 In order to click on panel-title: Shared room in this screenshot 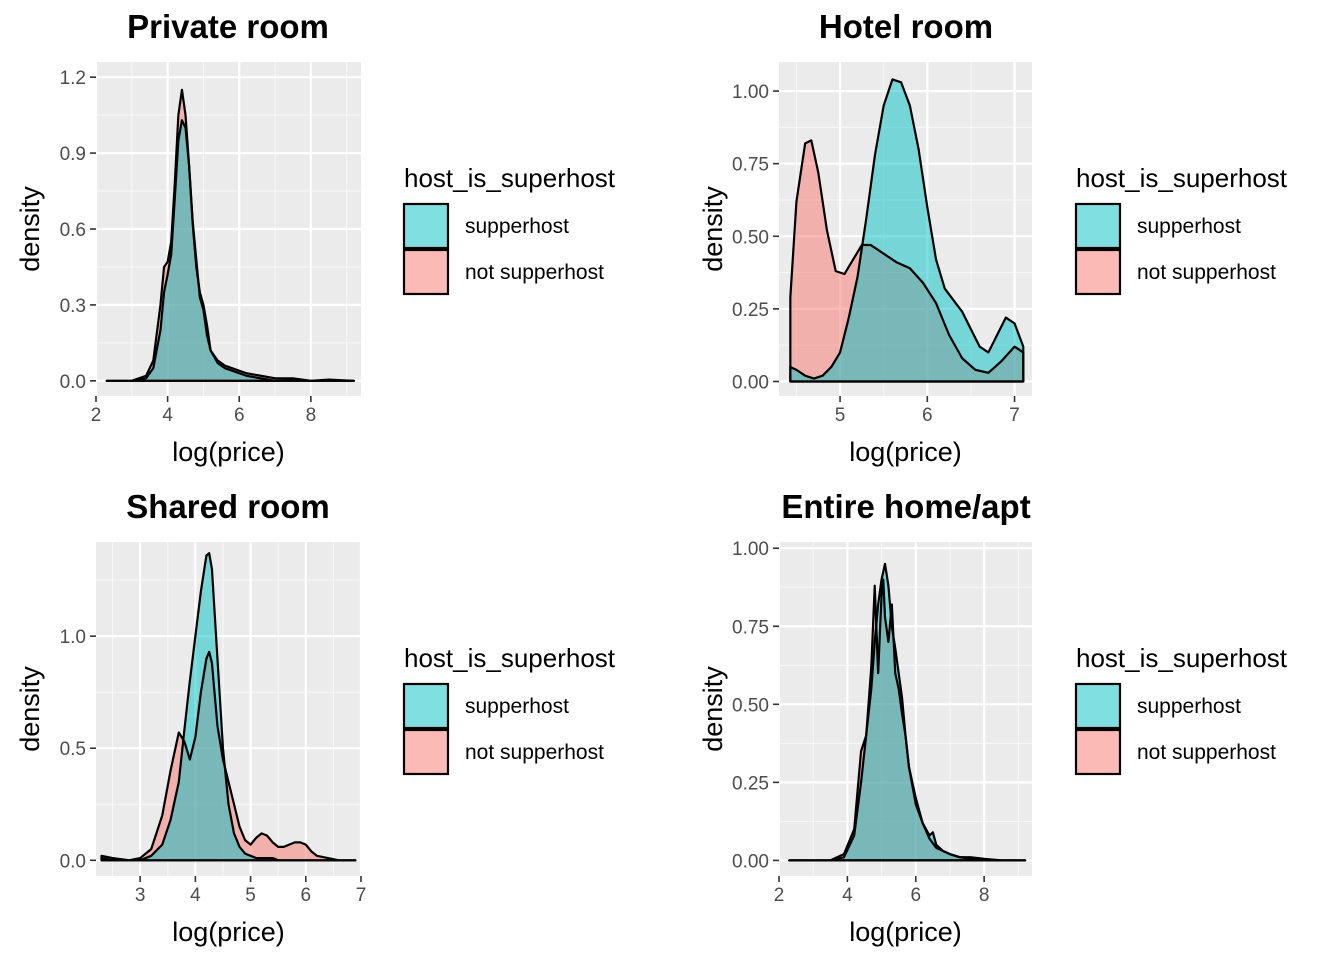, I will do `click(228, 506)`.